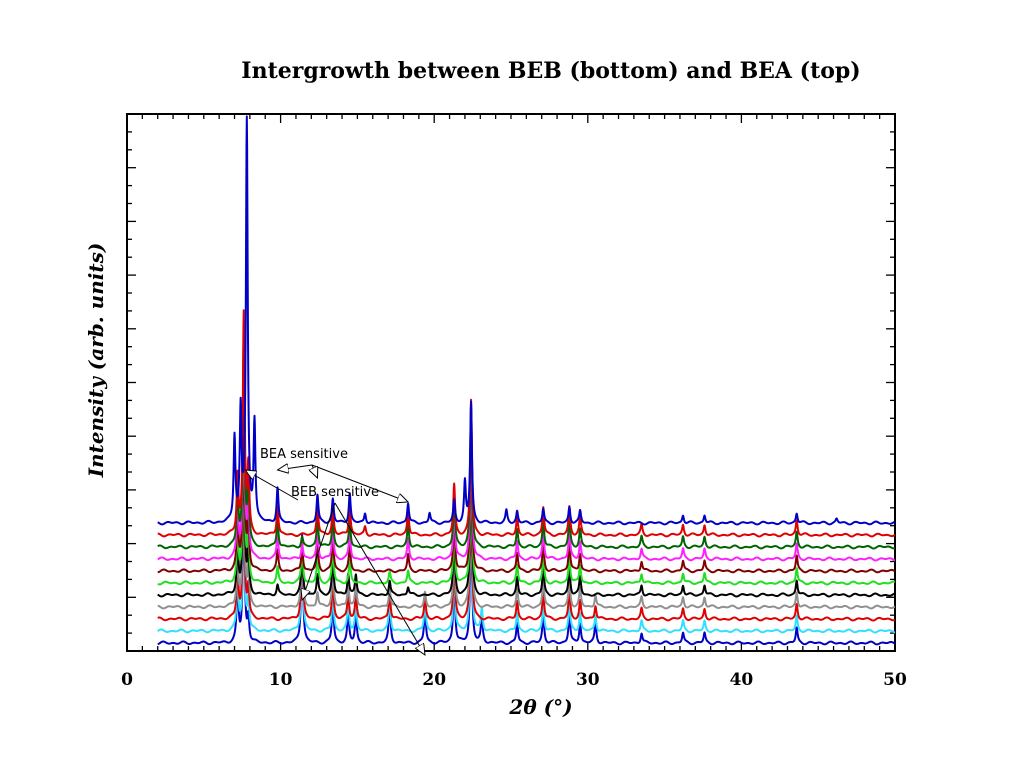  Describe the element at coordinates (304, 454) in the screenshot. I see `annotation-bea-sensitive: BEA sensitive` at that location.